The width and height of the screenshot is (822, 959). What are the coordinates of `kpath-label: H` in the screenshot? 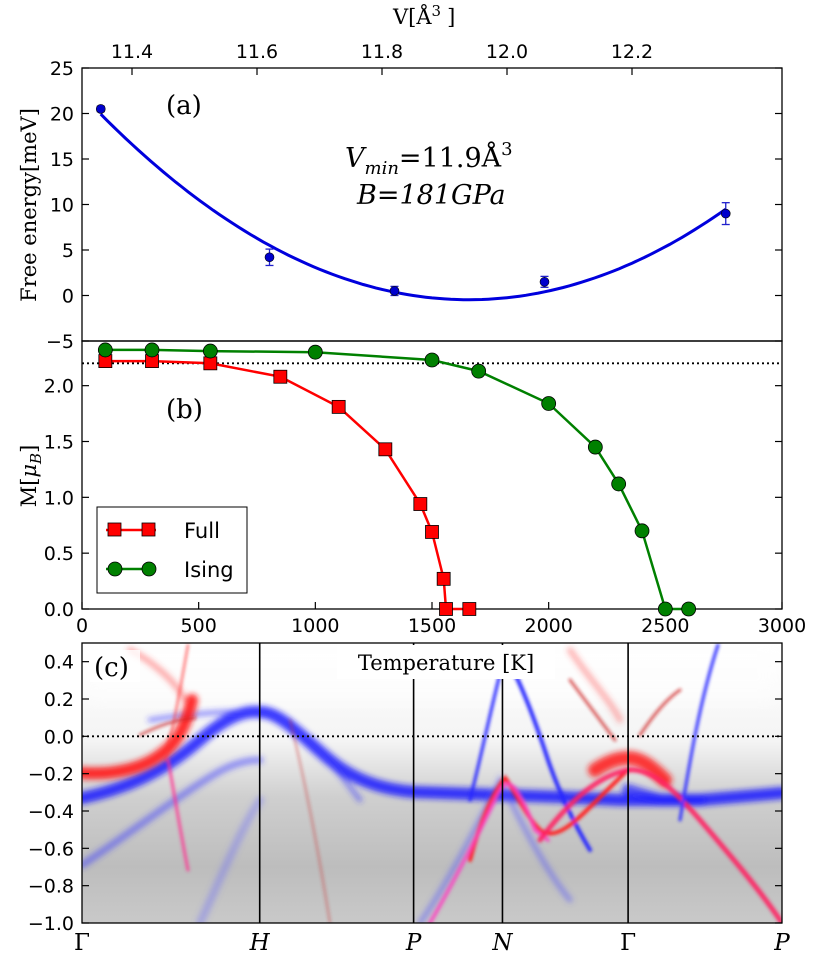 It's located at (260, 943).